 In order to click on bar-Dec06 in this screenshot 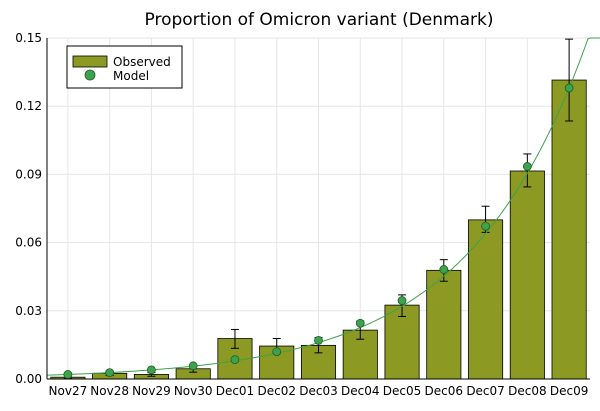, I will do `click(444, 324)`.